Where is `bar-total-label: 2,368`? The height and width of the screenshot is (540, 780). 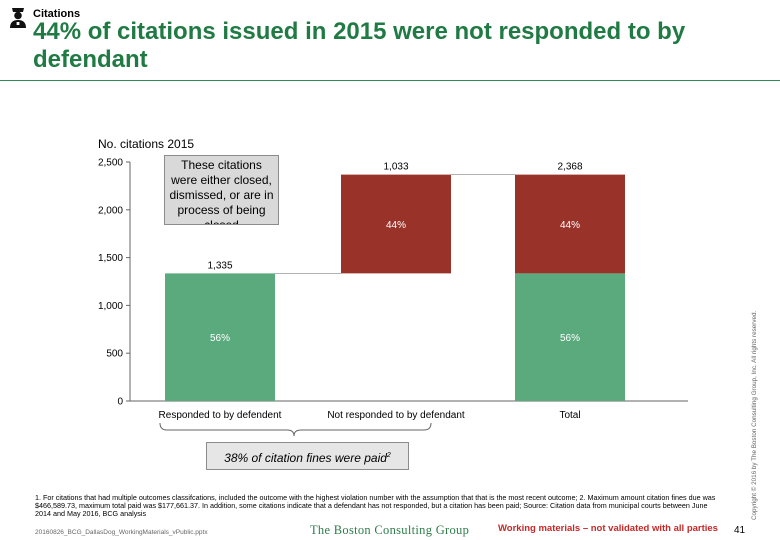
bar-total-label: 2,368 is located at coordinates (569, 167).